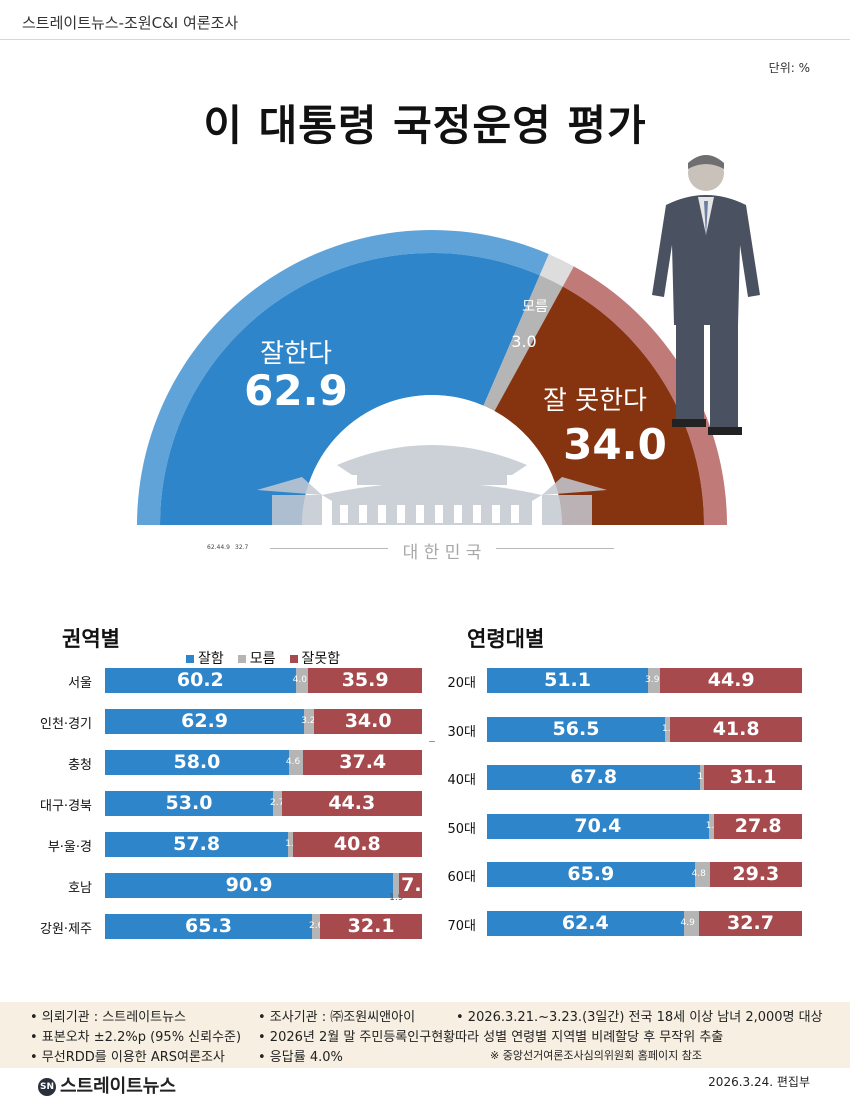  What do you see at coordinates (461, 732) in the screenshot?
I see `category-label: 30대` at bounding box center [461, 732].